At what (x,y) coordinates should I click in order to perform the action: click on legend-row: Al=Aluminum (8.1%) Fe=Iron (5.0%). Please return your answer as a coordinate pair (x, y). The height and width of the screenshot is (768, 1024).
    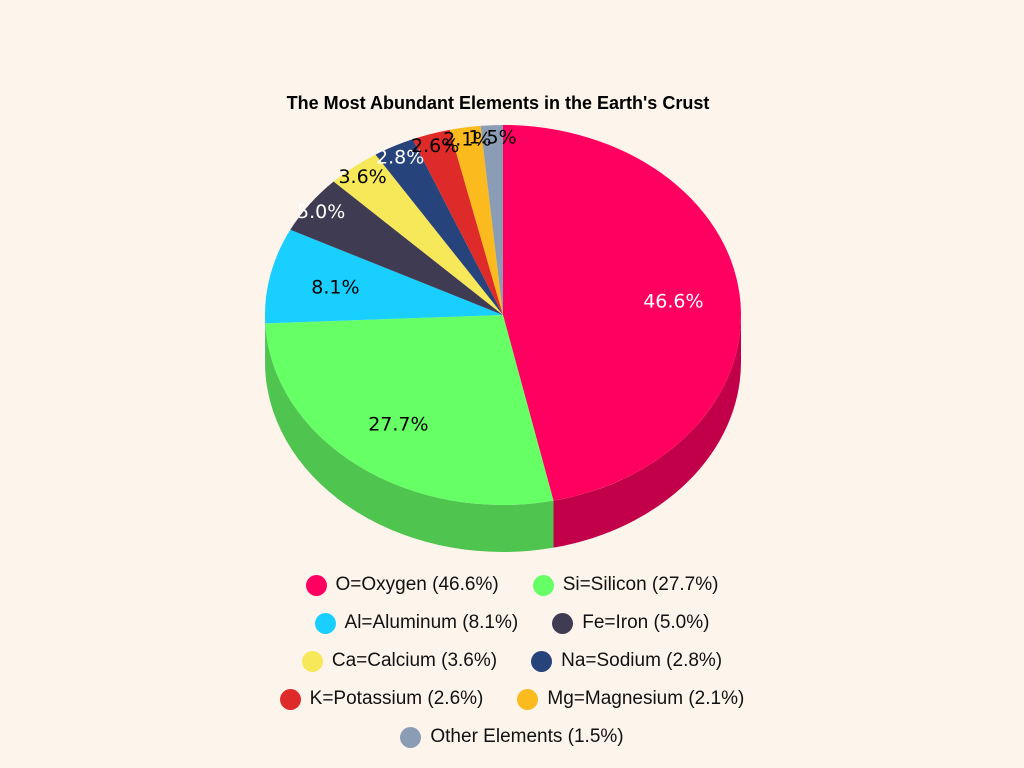
    Looking at the image, I should click on (511, 623).